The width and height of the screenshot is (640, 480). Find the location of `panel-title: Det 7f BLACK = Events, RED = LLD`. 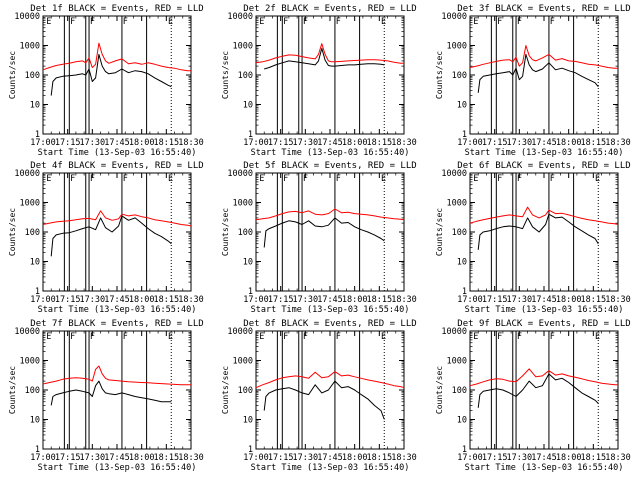

panel-title: Det 7f BLACK = Events, RED = LLD is located at coordinates (116, 324).